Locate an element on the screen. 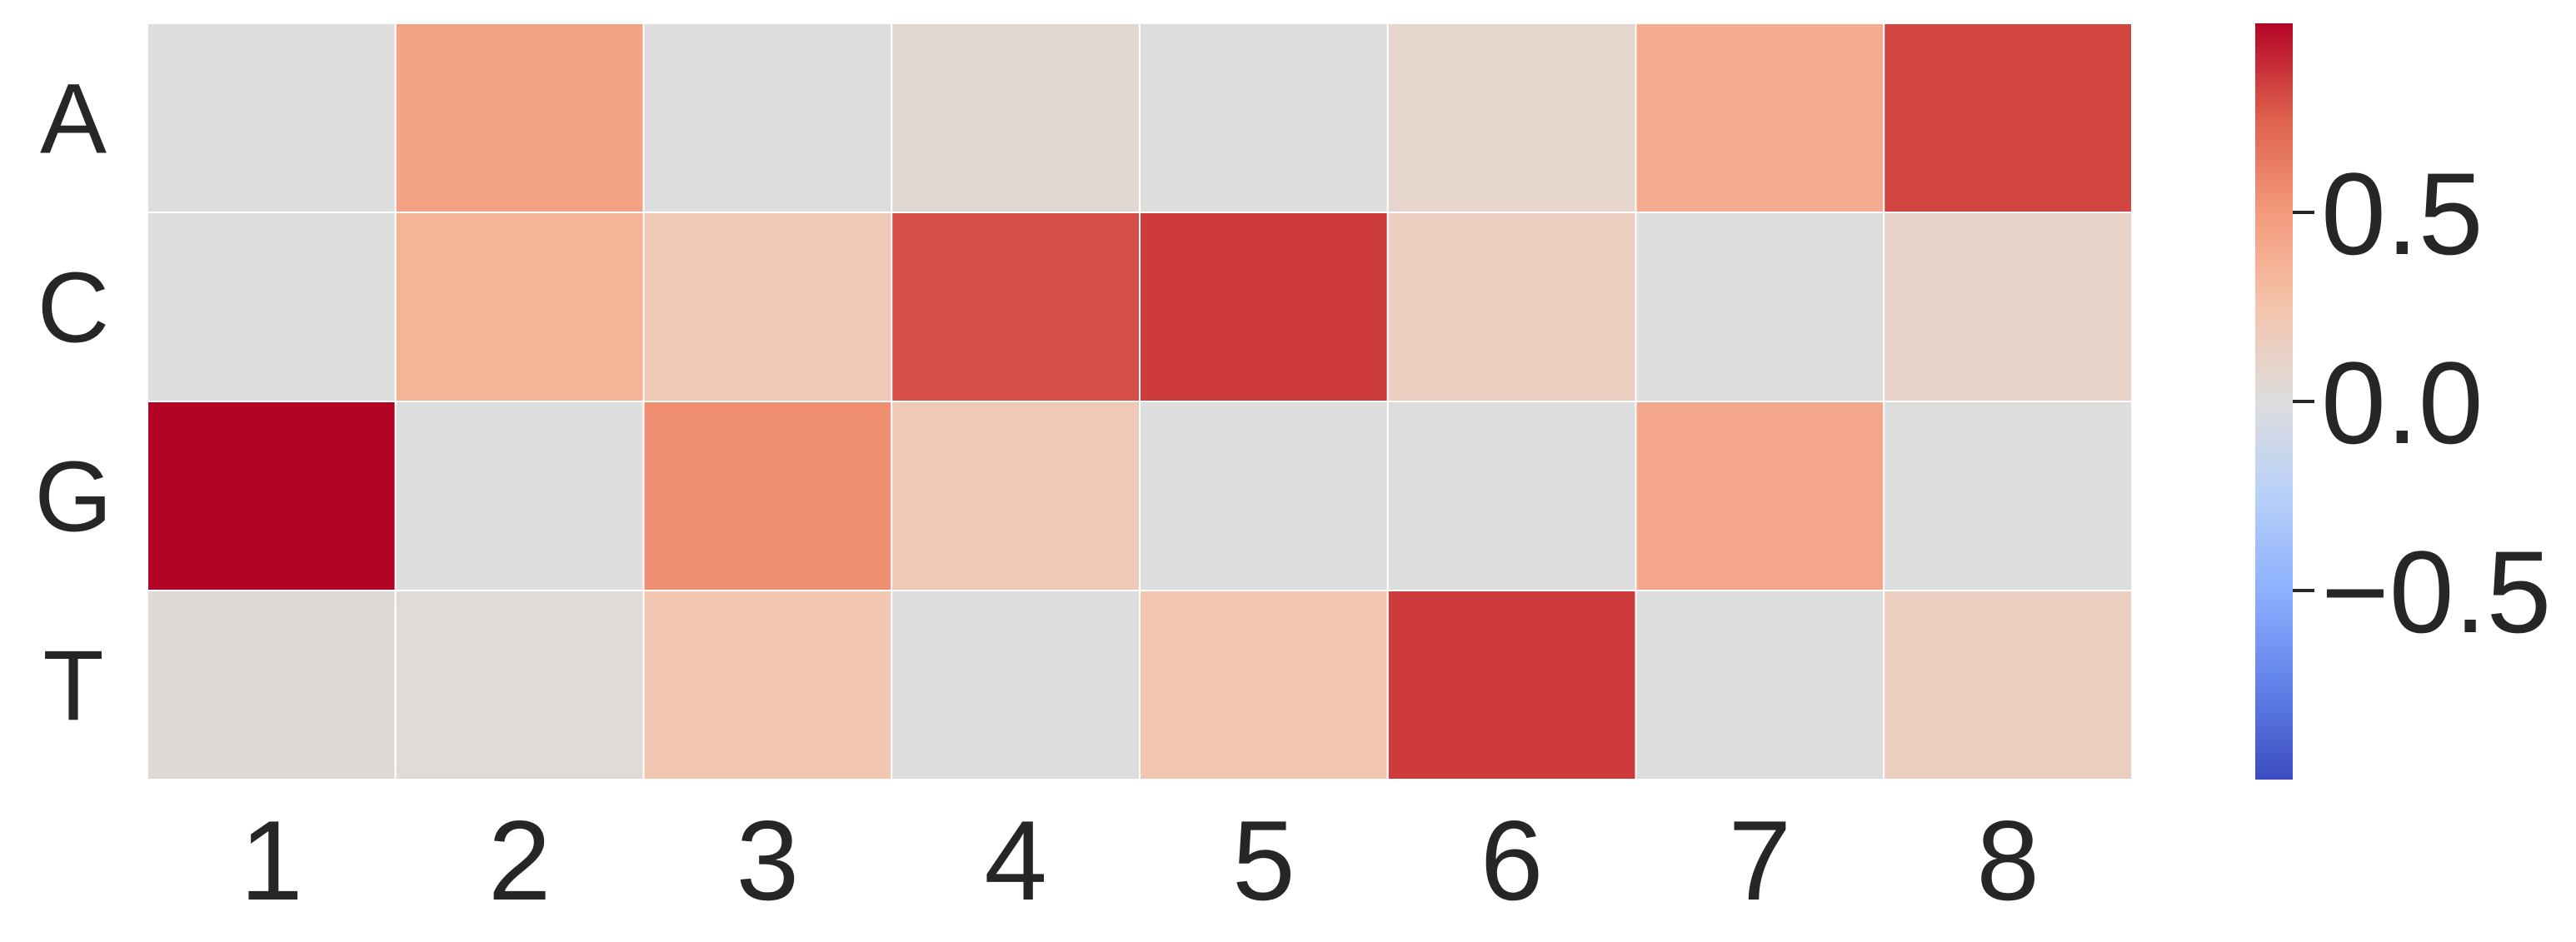 This screenshot has width=2576, height=942. colorbar-ticks: 0.5 0.0 −0.5 is located at coordinates (2422, 402).